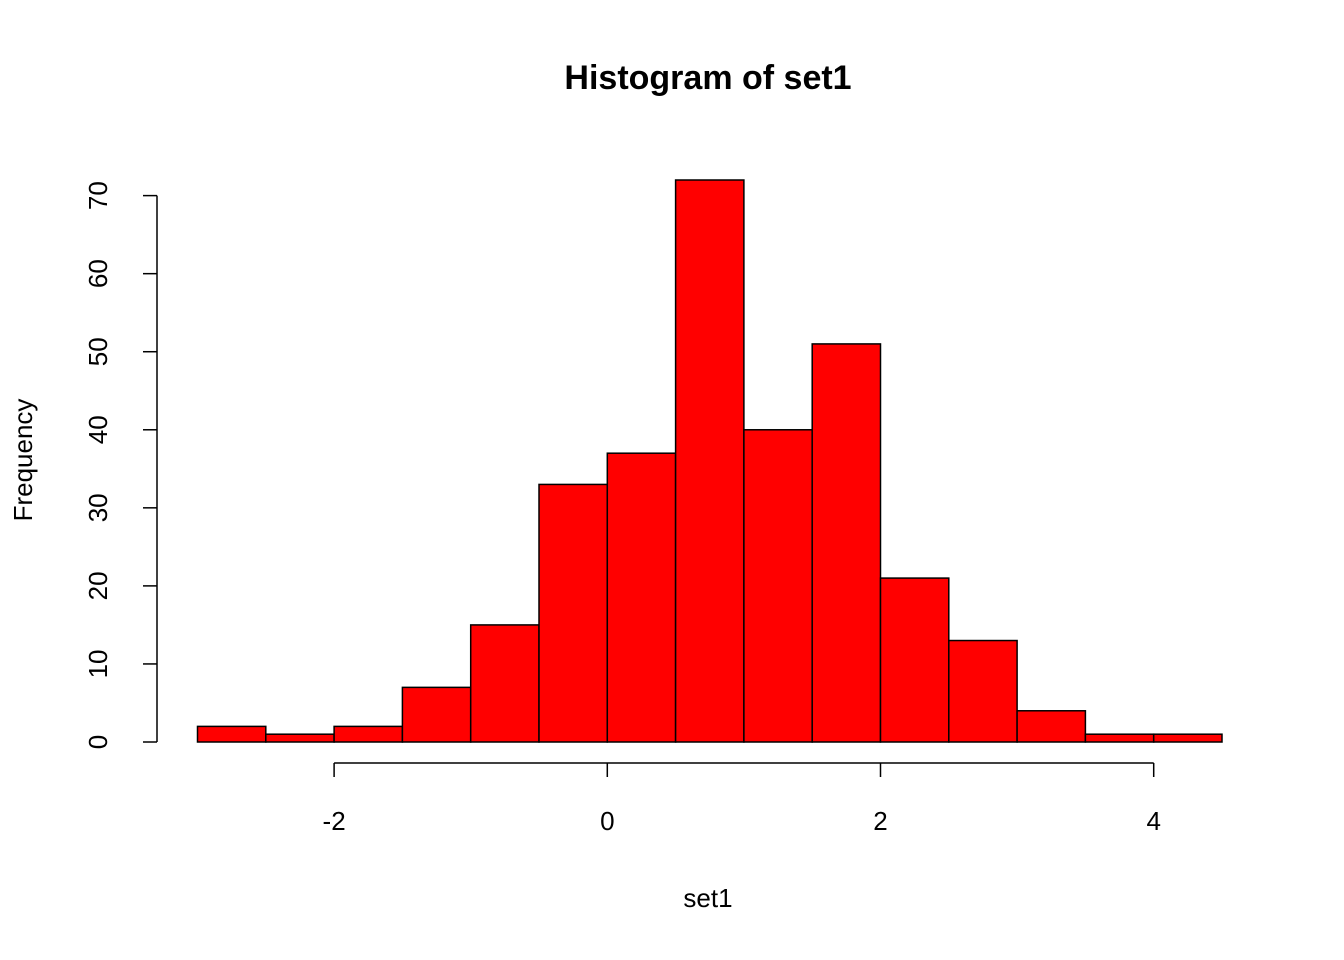  What do you see at coordinates (707, 78) in the screenshot?
I see `chart-title: Histogram of set1` at bounding box center [707, 78].